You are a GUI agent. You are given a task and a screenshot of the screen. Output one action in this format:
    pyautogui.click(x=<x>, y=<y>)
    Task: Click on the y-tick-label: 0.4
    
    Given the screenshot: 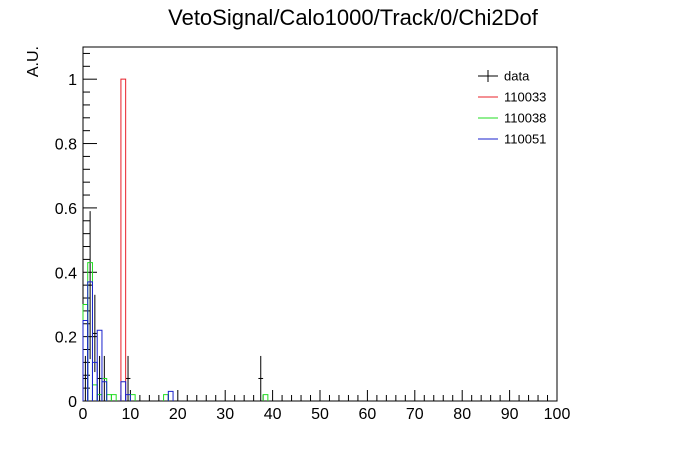 What is the action you would take?
    pyautogui.click(x=66, y=273)
    